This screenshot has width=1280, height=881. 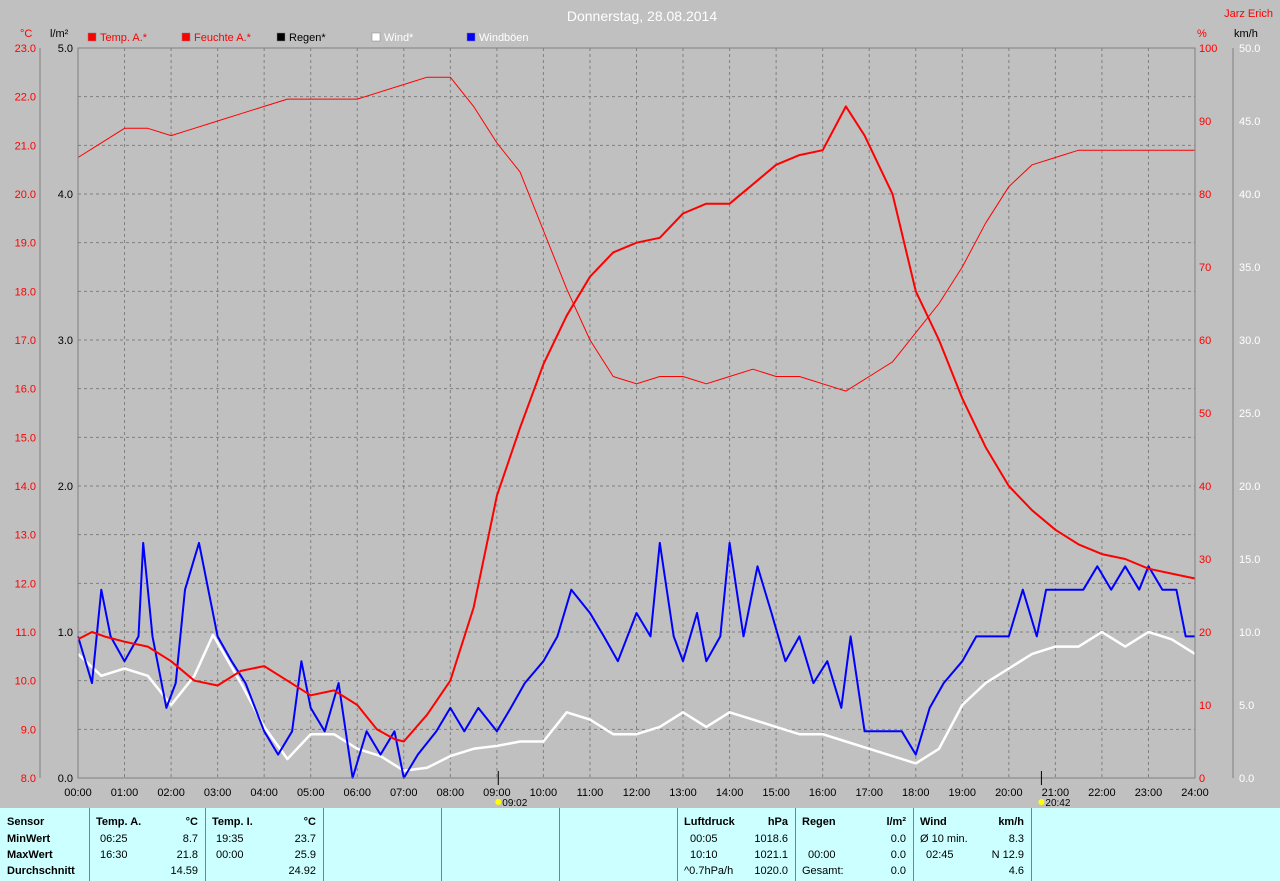 What do you see at coordinates (1056, 793) in the screenshot?
I see `x-tick-label: 21:00` at bounding box center [1056, 793].